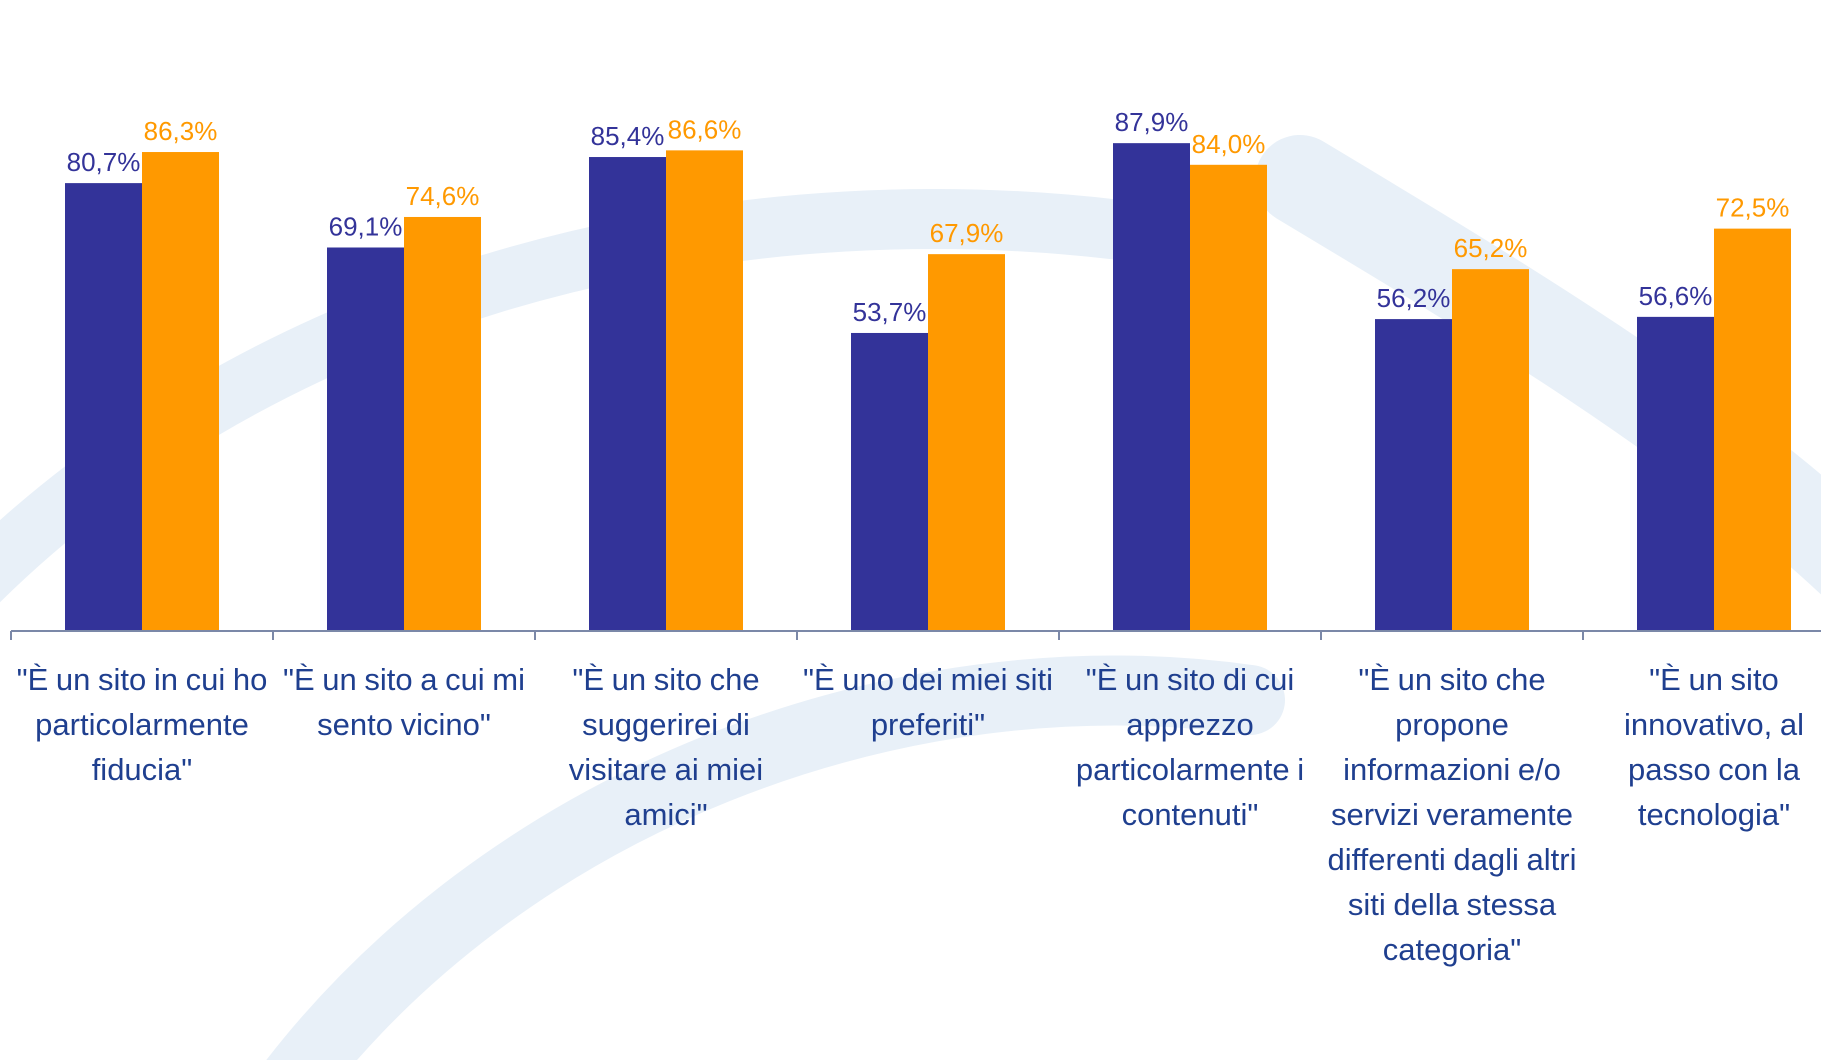  What do you see at coordinates (1753, 208) in the screenshot?
I see `value-label-series2-cat7: 72,5%` at bounding box center [1753, 208].